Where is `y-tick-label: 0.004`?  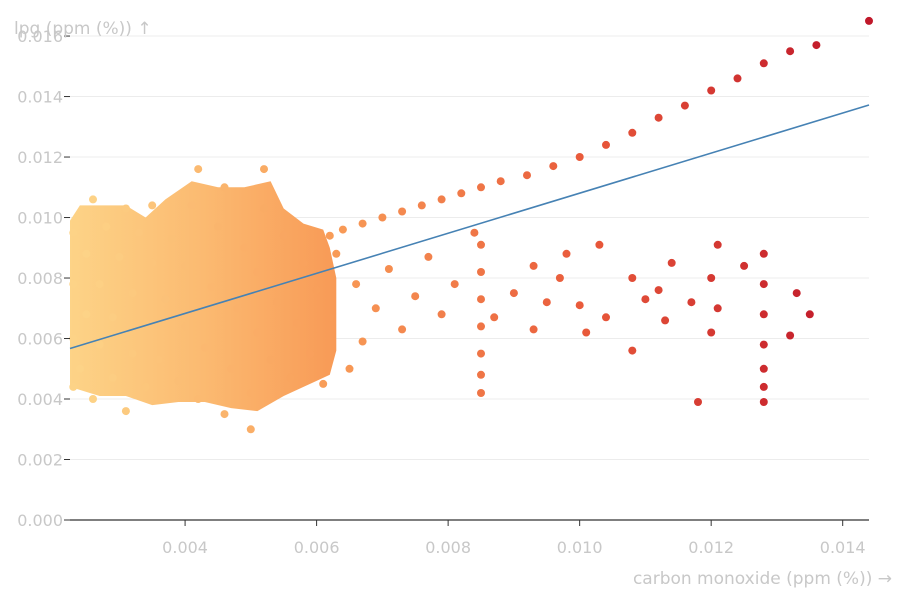 y-tick-label: 0.004 is located at coordinates (40, 399).